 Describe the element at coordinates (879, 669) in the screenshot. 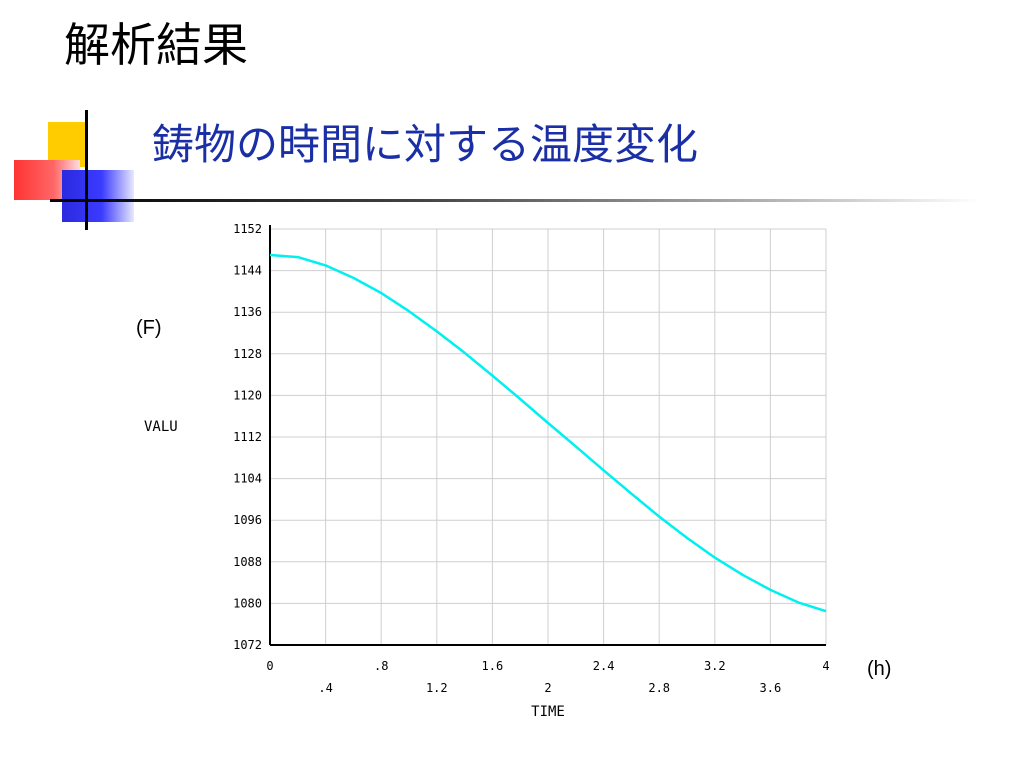

I see `x-unit-label: (h)` at that location.